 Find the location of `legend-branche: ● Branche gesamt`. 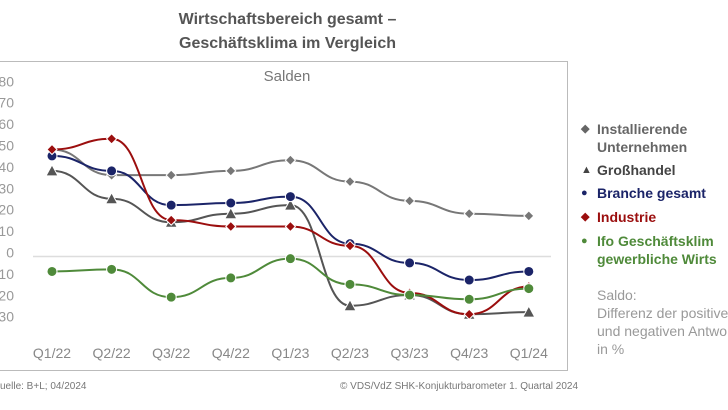

legend-branche: ● Branche gesamt is located at coordinates (643, 193).